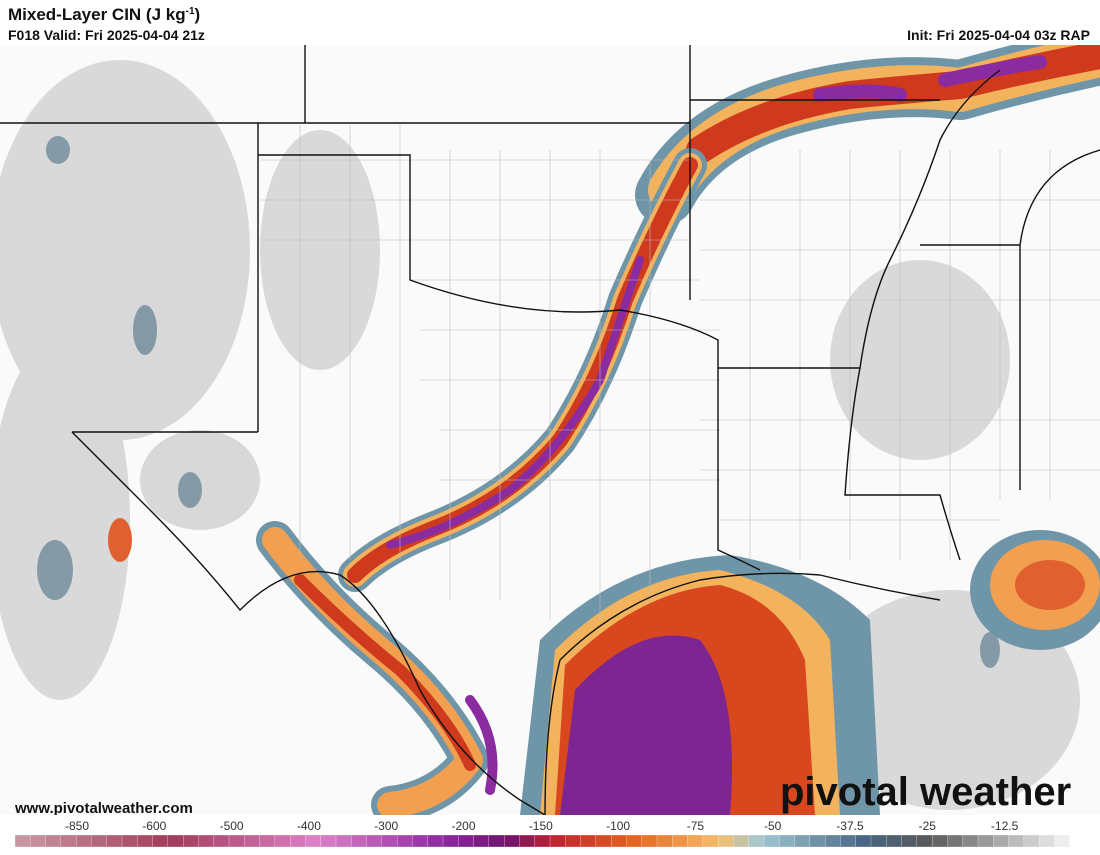  Describe the element at coordinates (696, 826) in the screenshot. I see `colorbar-label: -75` at that location.